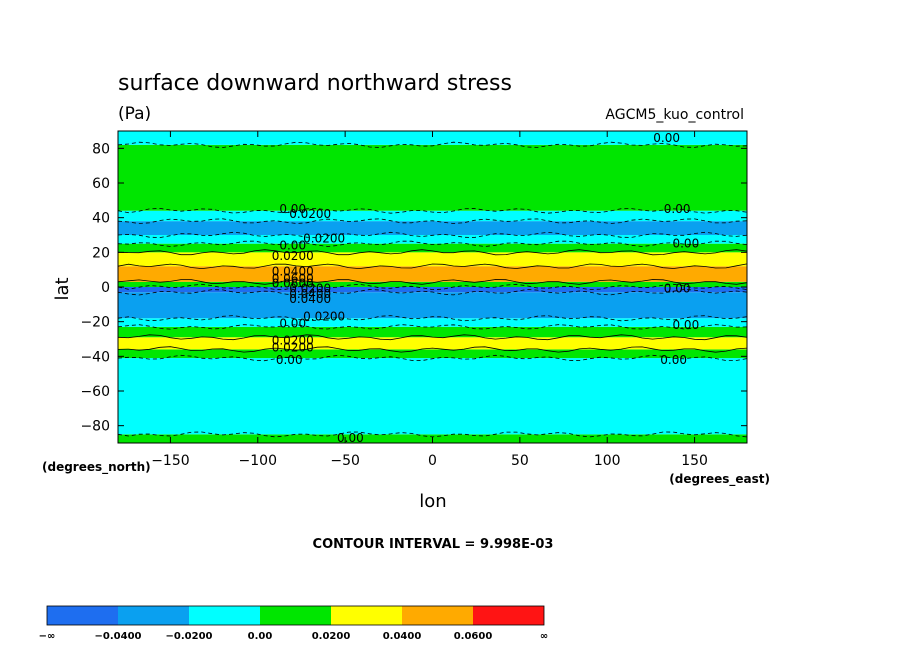  Describe the element at coordinates (544, 636) in the screenshot. I see `legend-label: ∞` at that location.